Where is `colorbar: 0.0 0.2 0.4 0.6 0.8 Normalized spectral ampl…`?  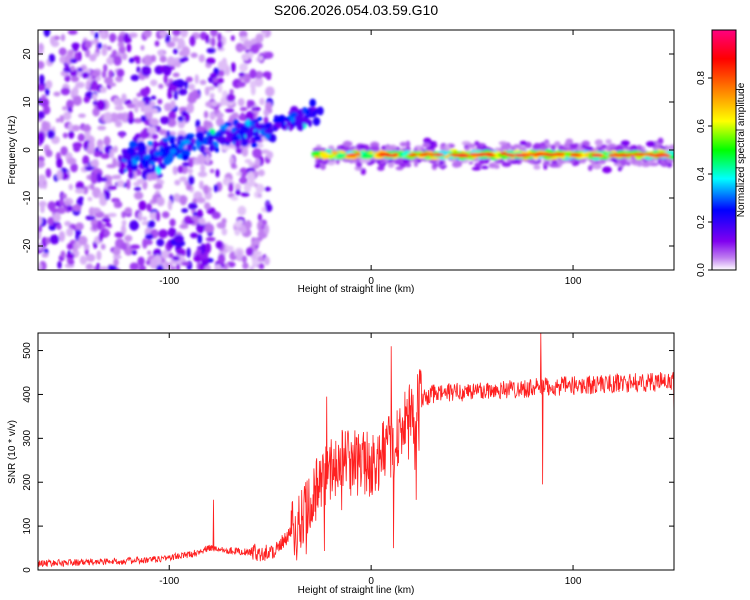
colorbar: 0.0 0.2 0.4 0.6 0.8 Normalized spectral ampl… is located at coordinates (721, 153).